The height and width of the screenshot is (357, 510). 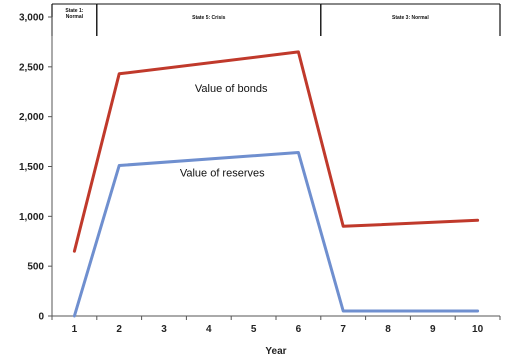 I want to click on x-axis-title: Year, so click(x=275, y=351).